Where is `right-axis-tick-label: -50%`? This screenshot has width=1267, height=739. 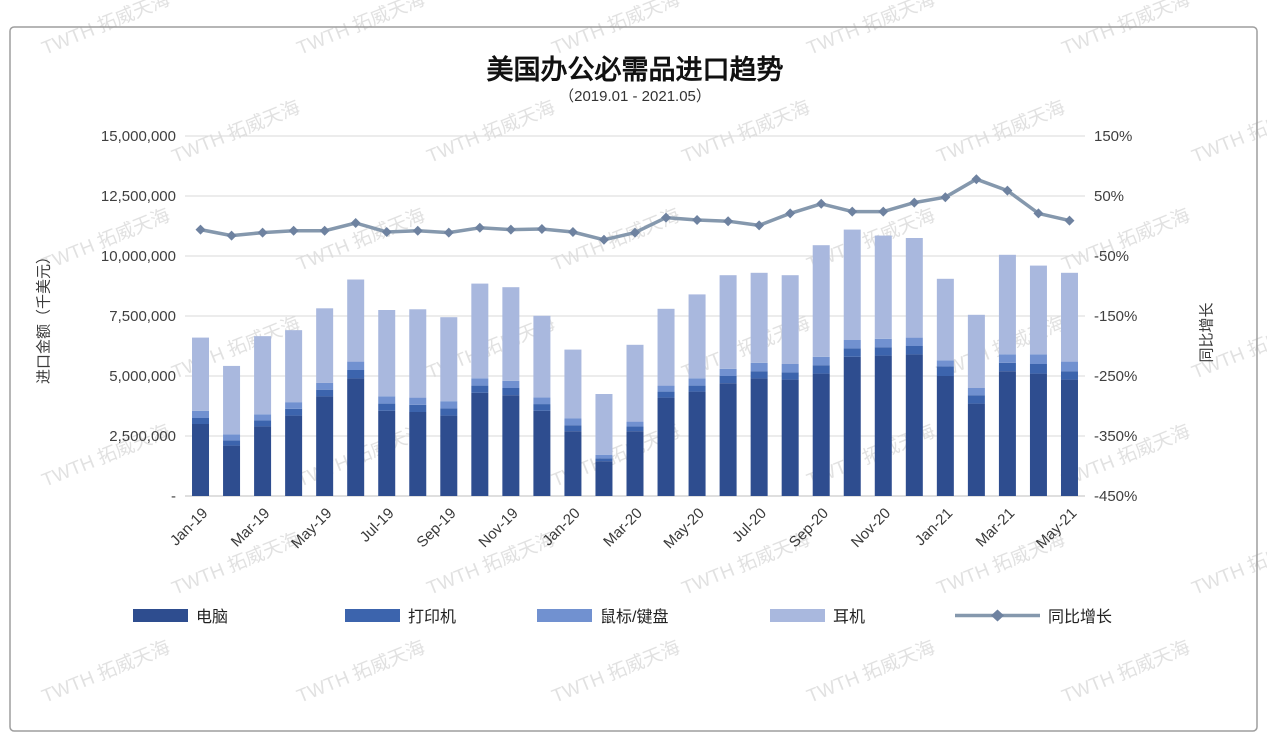
right-axis-tick-label: -50% is located at coordinates (1111, 256).